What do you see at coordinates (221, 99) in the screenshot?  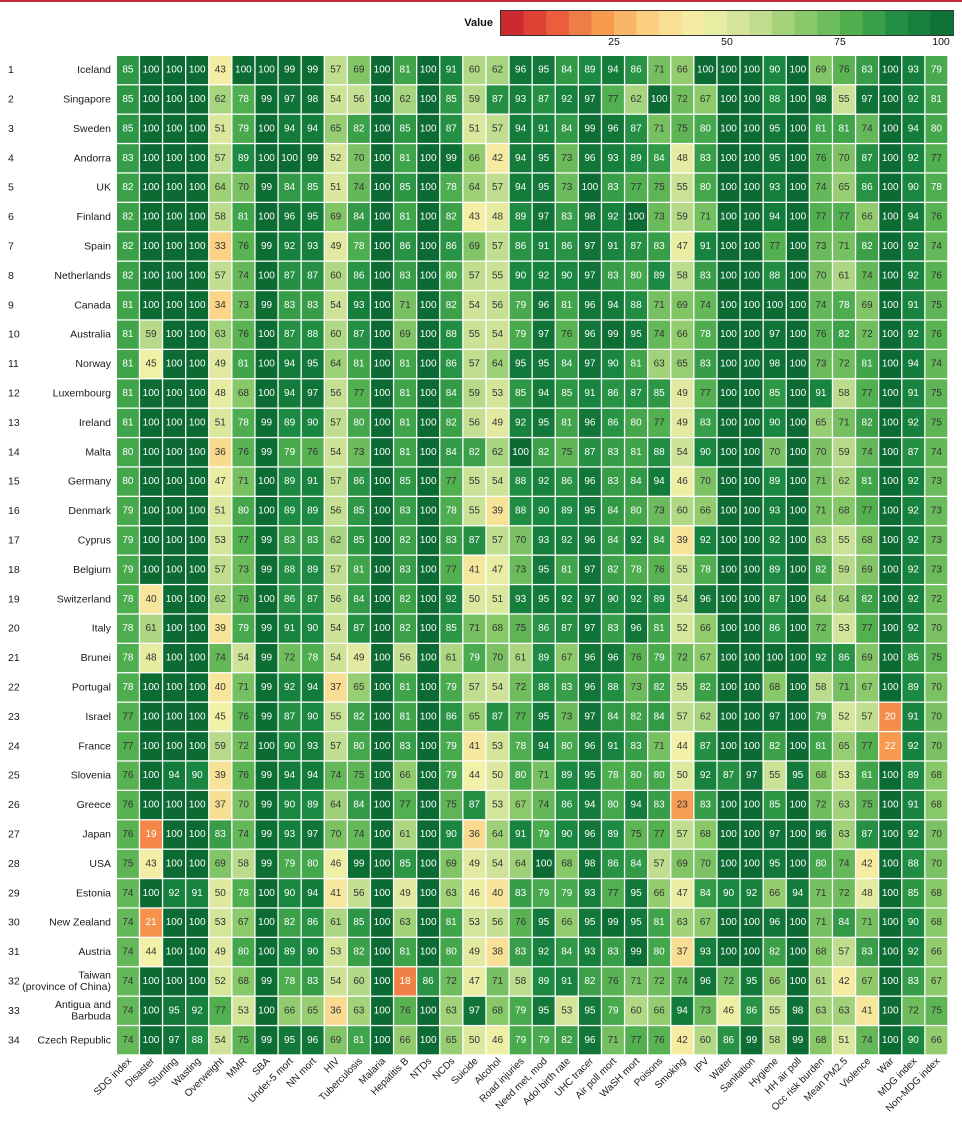 I see `heatmap-cell-value: 62` at bounding box center [221, 99].